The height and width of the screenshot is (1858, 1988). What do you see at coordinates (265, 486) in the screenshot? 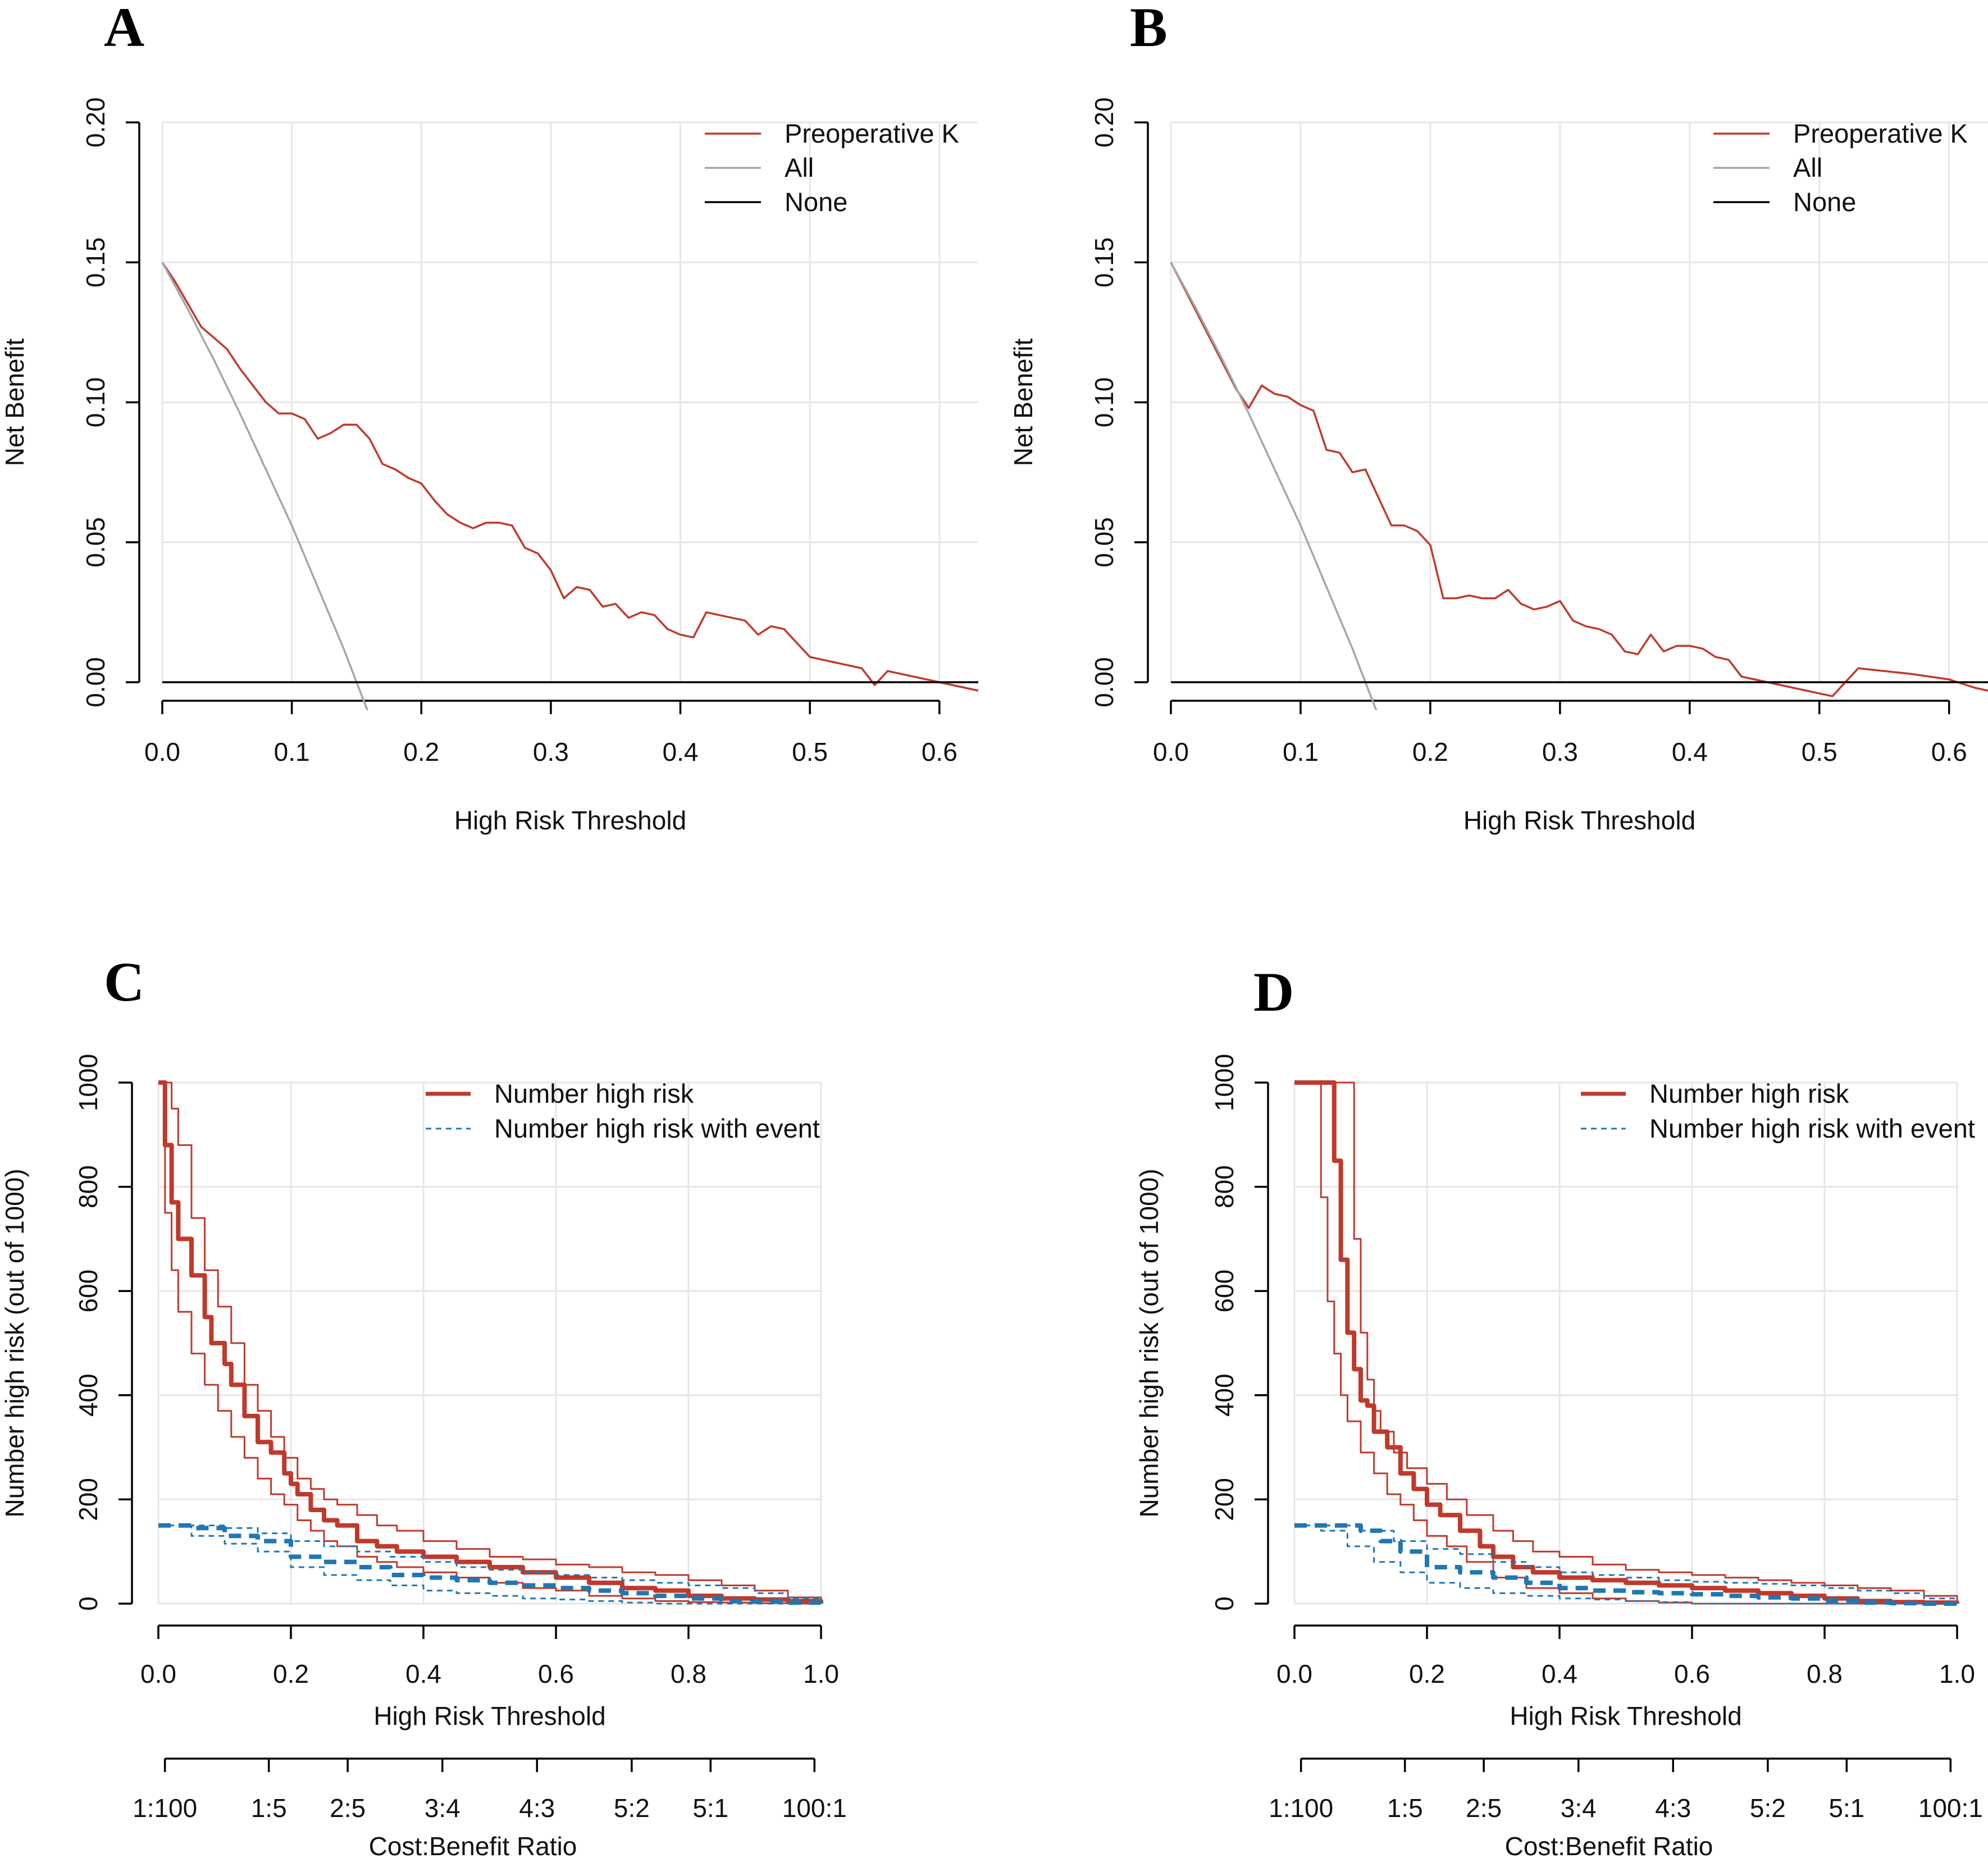
I see `pa-series-all` at bounding box center [265, 486].